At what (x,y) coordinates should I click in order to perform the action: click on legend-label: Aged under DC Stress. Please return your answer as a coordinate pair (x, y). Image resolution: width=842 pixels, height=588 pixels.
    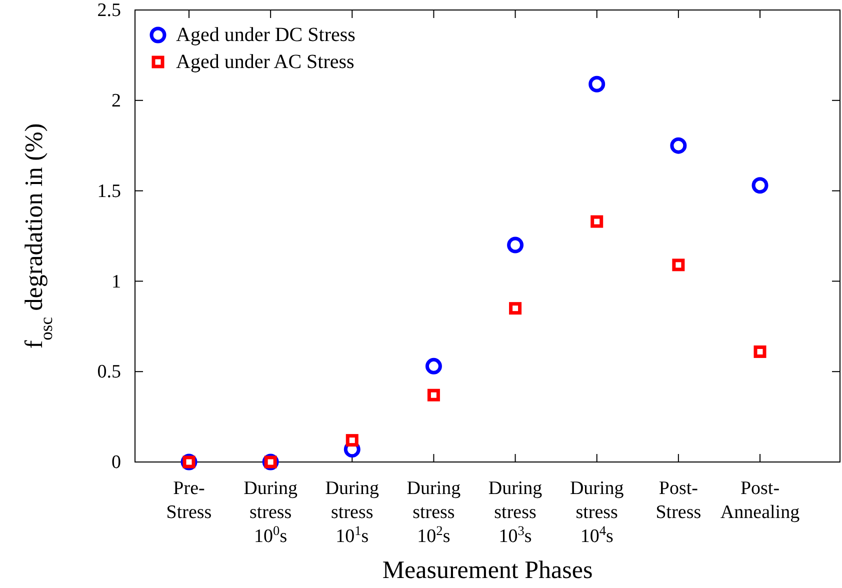
    Looking at the image, I should click on (266, 35).